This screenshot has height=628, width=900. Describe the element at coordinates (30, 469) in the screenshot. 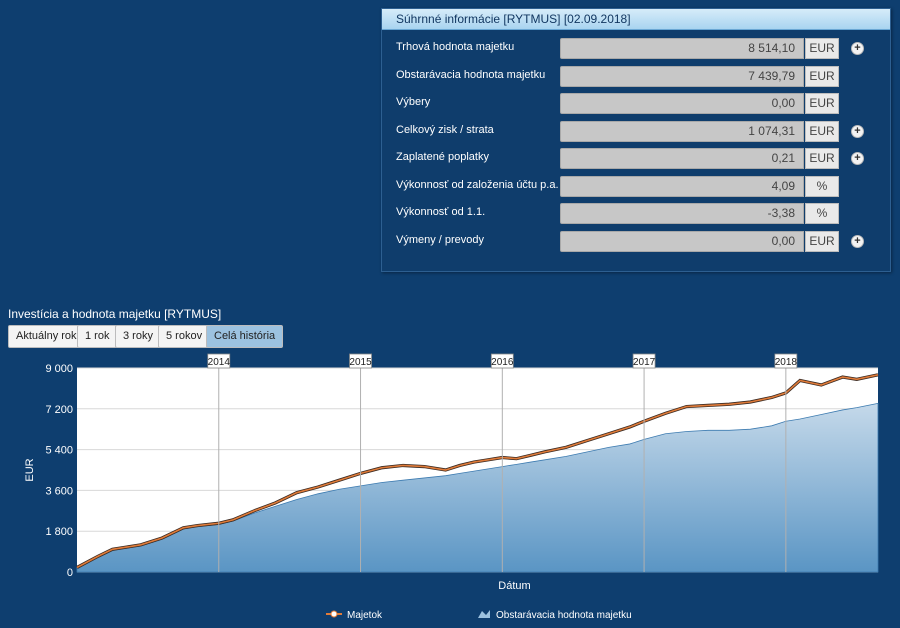

I see `y-axis-label: EUR` at that location.